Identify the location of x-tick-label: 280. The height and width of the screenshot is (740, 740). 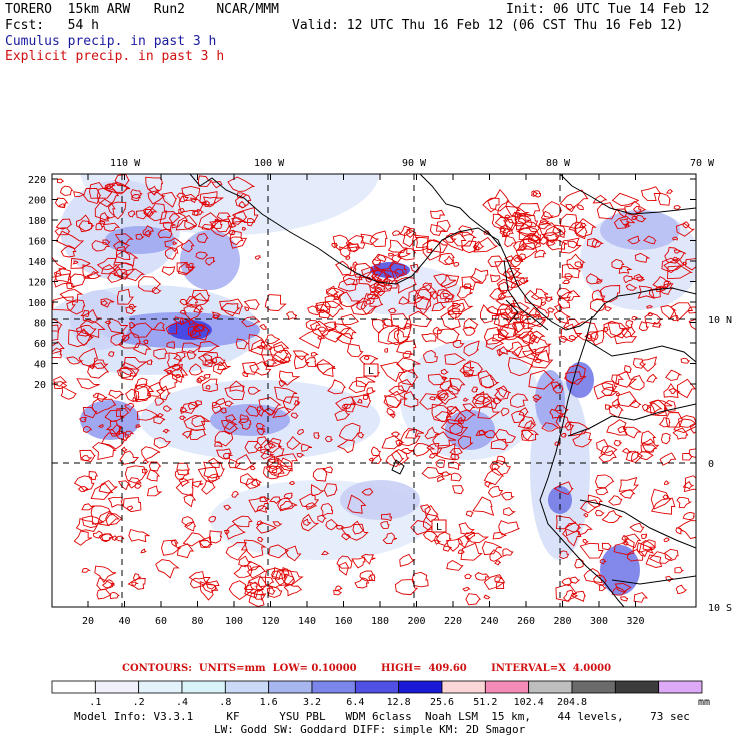
(562, 621).